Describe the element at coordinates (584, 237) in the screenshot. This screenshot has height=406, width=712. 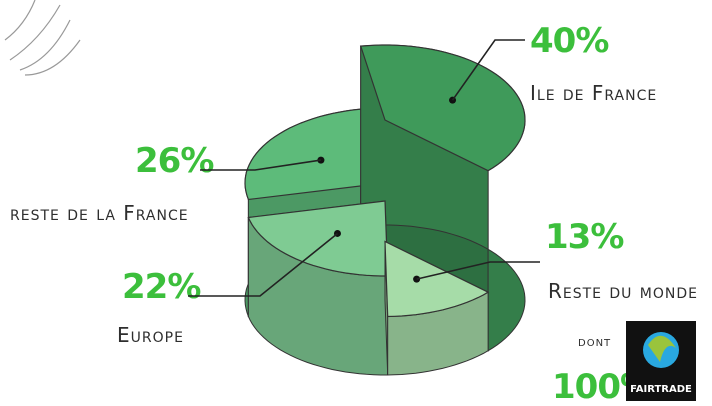
I see `value-label: 13%` at that location.